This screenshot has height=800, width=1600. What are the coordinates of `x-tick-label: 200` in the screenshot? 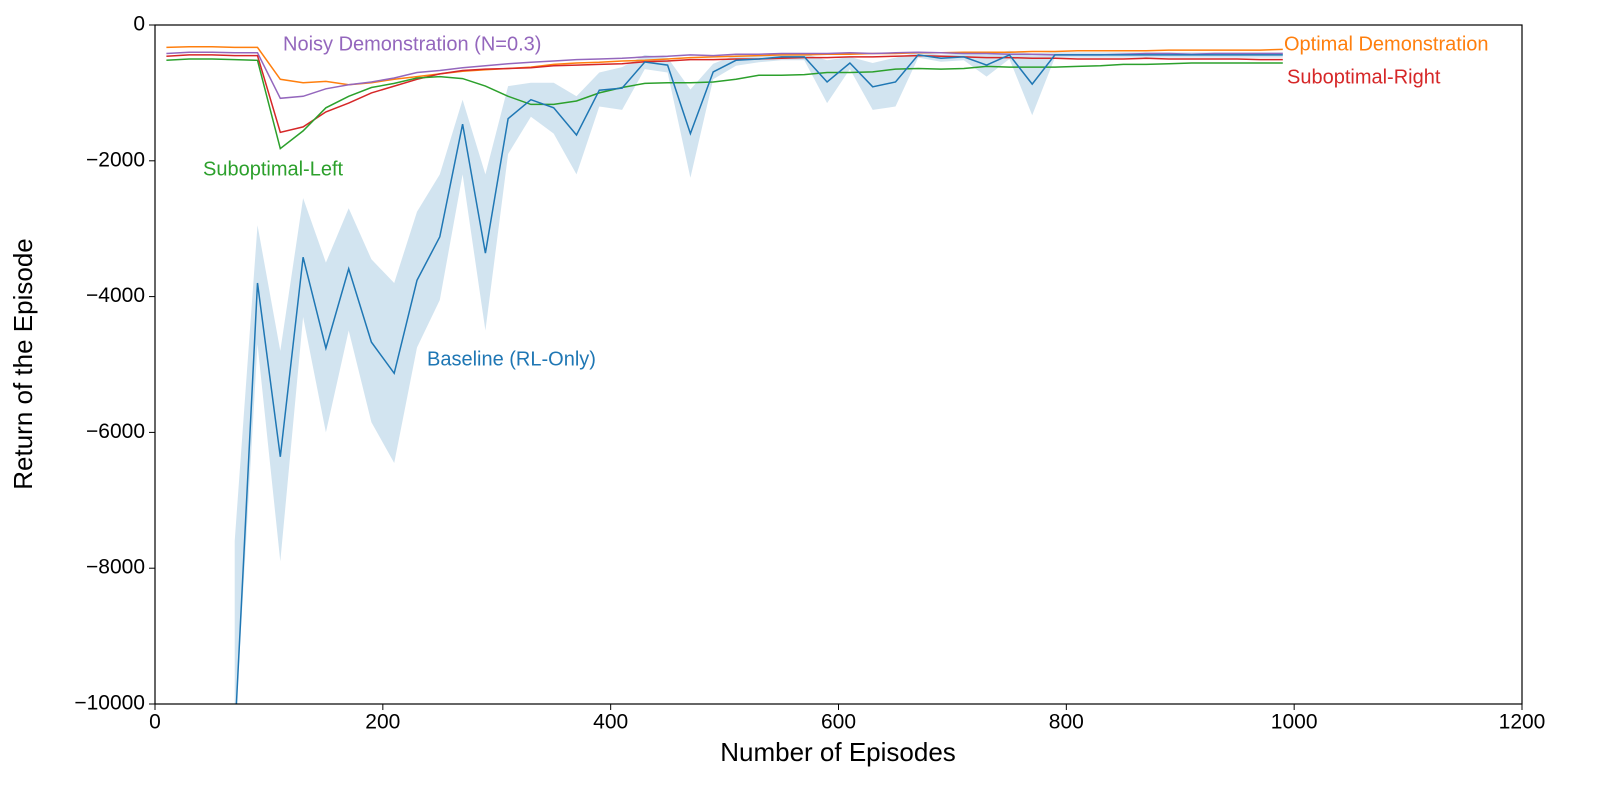 It's located at (382, 722).